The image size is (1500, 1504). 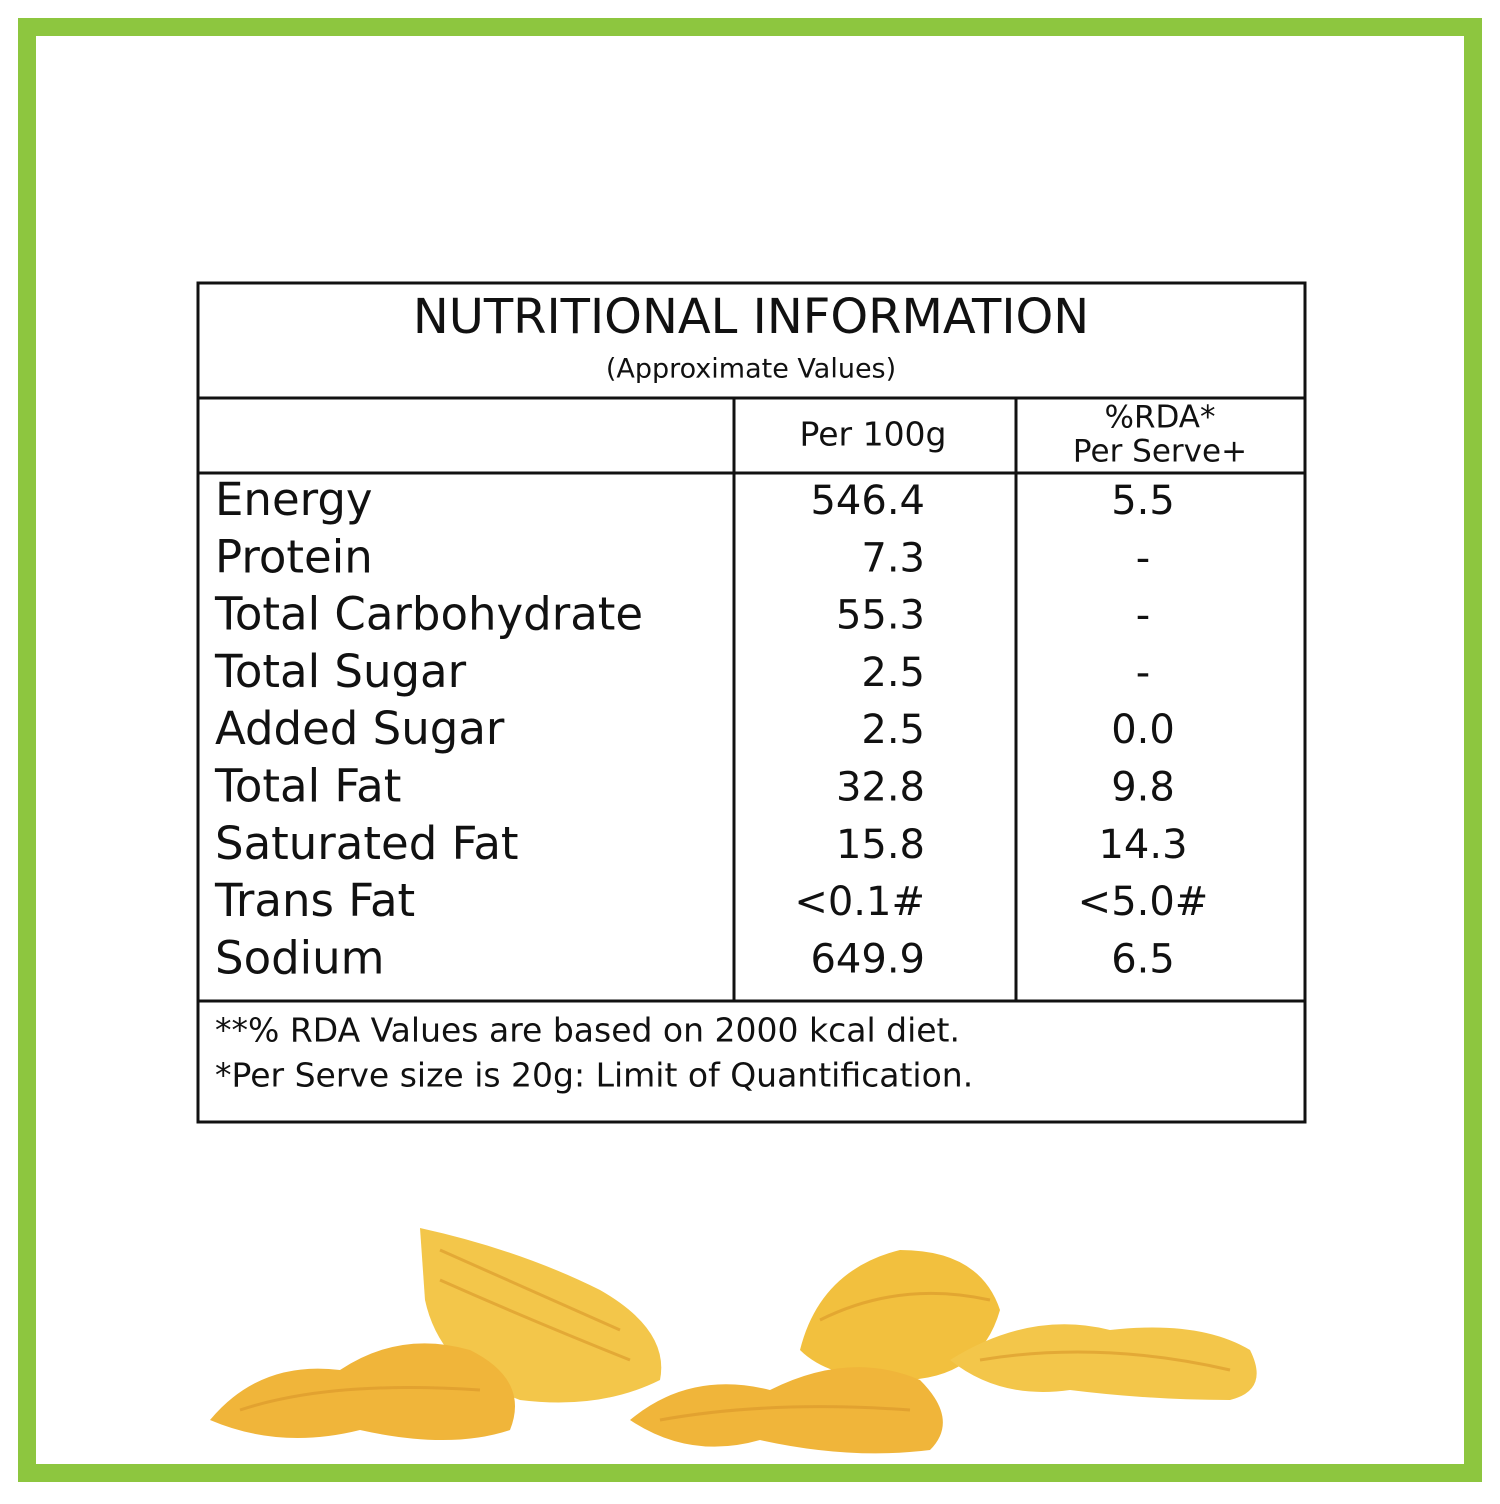 What do you see at coordinates (367, 843) in the screenshot?
I see `row-label: Saturated Fat` at bounding box center [367, 843].